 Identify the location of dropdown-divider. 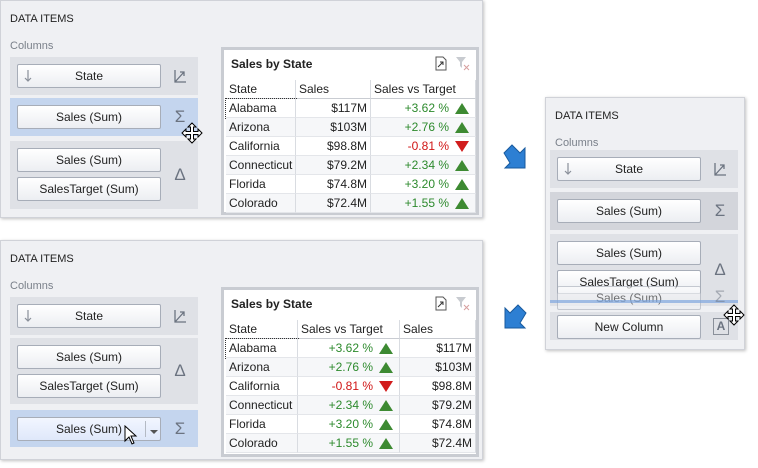
(145, 429).